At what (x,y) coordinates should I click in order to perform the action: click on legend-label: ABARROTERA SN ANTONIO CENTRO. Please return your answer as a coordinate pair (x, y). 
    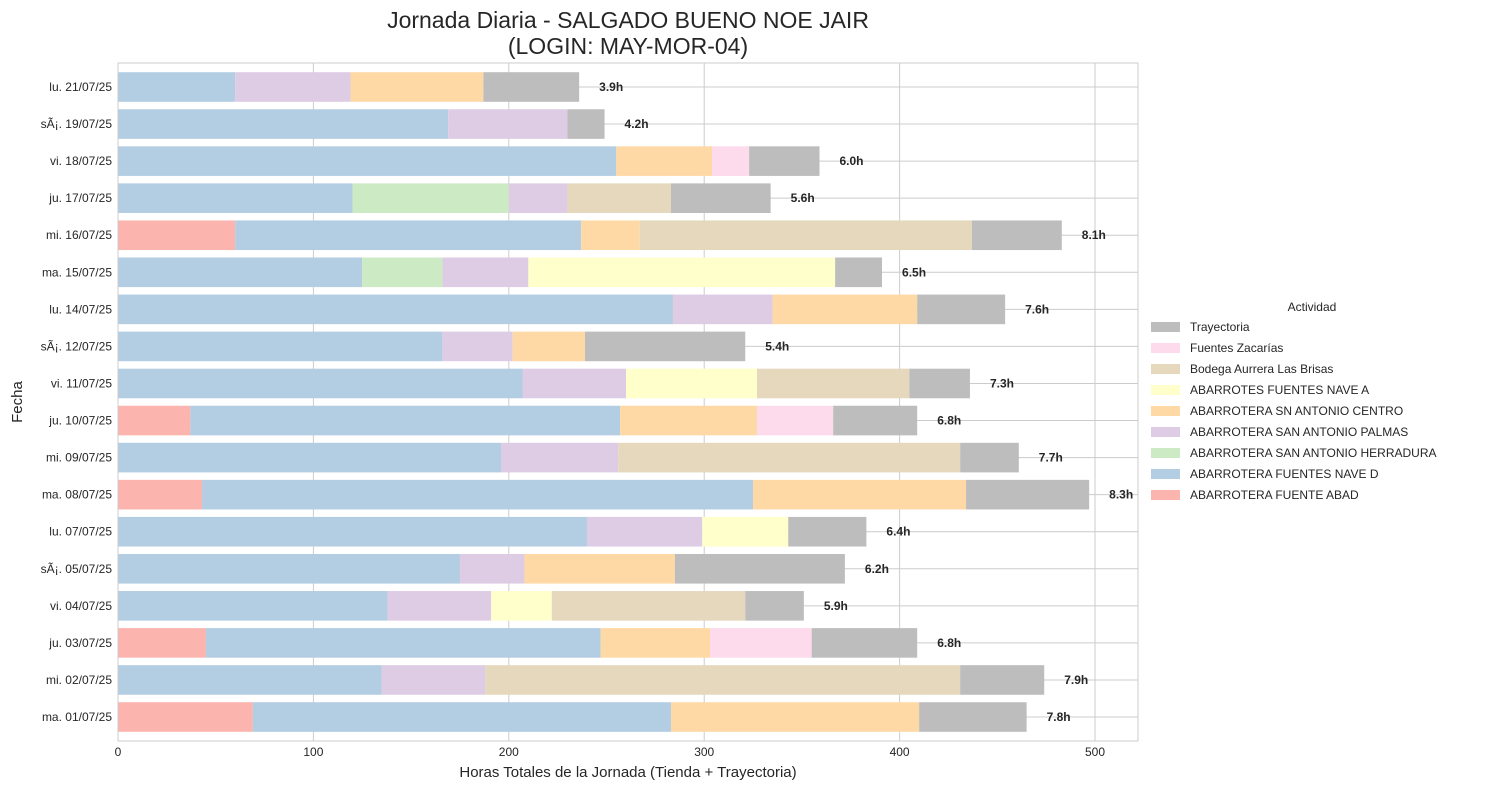
    Looking at the image, I should click on (1296, 411).